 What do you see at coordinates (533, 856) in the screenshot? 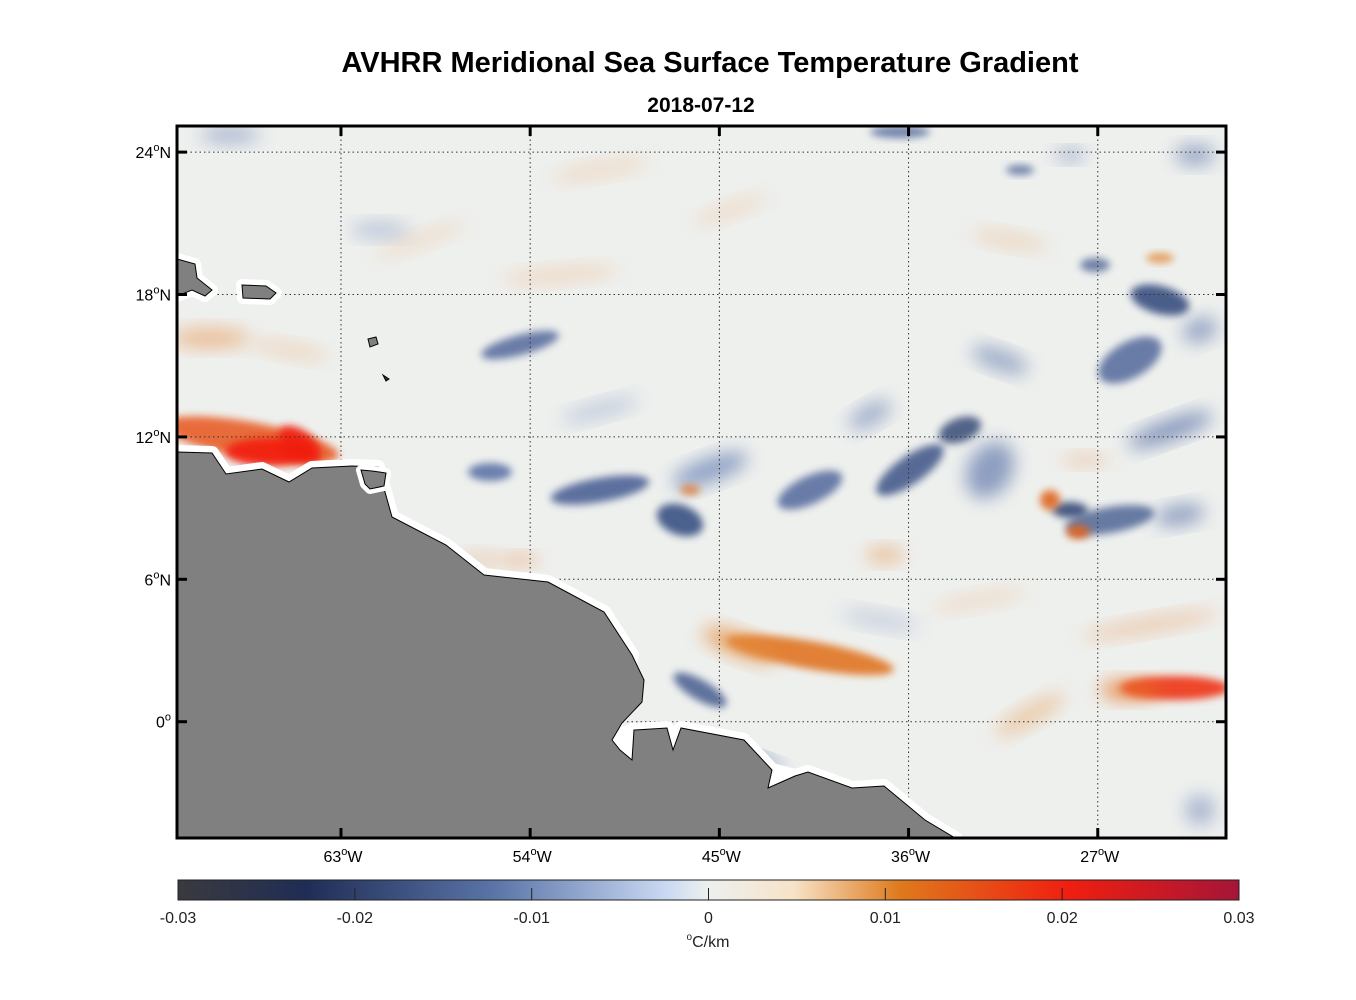
I see `x-tick-label: 54oW` at bounding box center [533, 856].